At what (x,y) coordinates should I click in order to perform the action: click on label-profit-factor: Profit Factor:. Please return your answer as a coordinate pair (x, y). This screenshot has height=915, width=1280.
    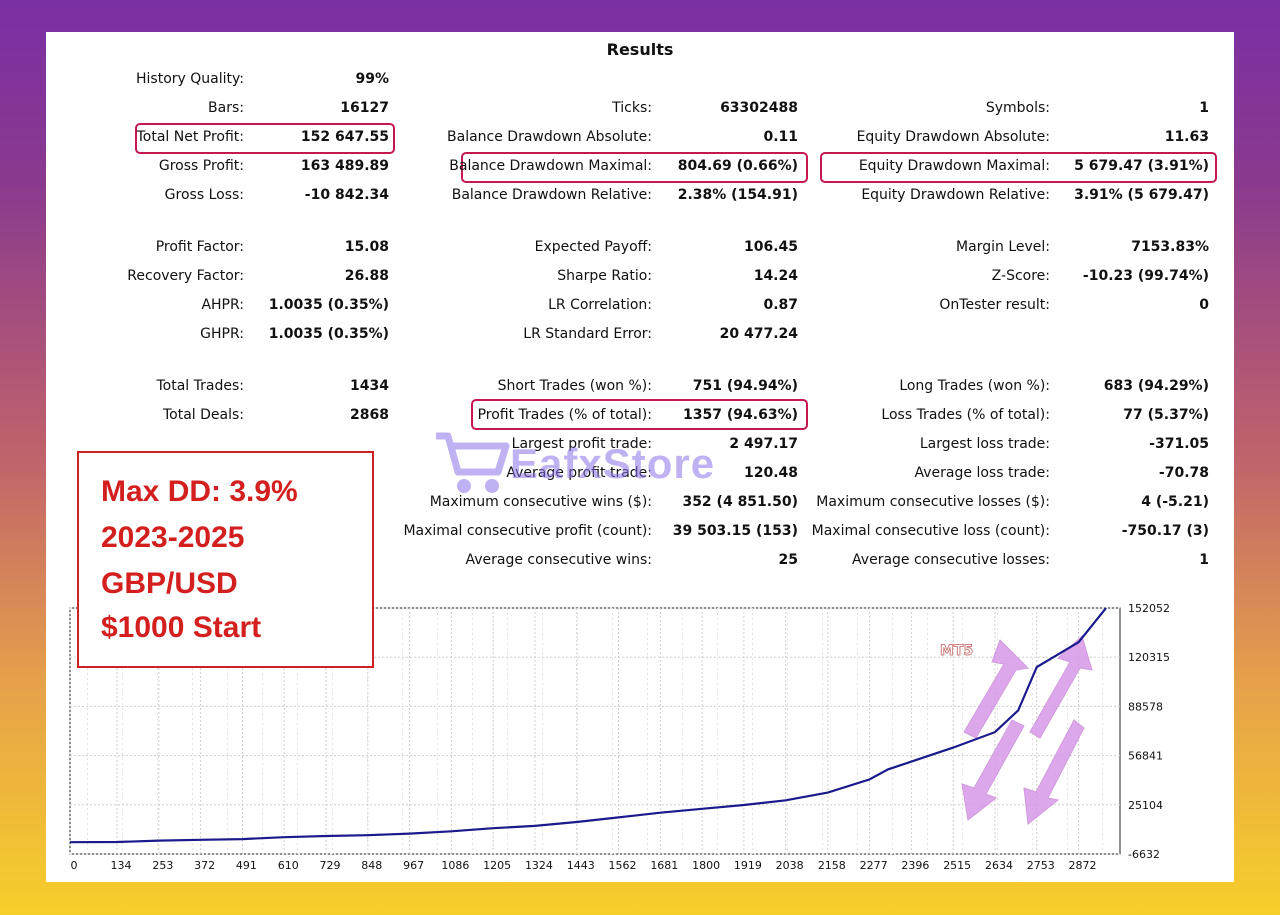
    Looking at the image, I should click on (199, 247).